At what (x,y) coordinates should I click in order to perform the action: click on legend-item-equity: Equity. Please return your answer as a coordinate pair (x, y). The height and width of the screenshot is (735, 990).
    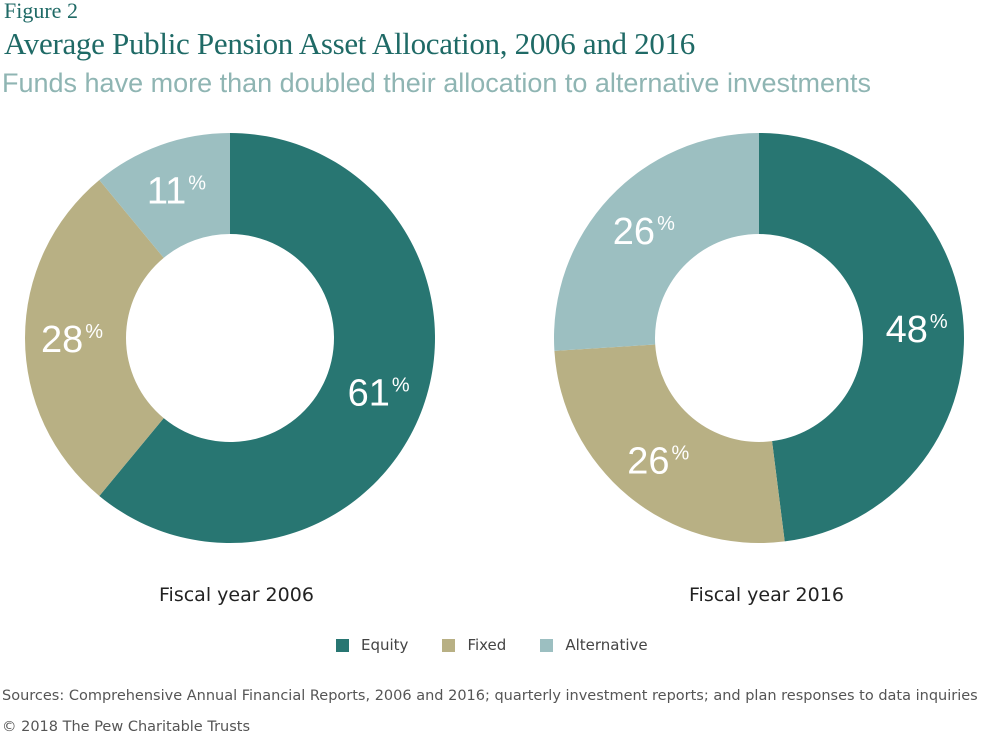
    Looking at the image, I should click on (372, 645).